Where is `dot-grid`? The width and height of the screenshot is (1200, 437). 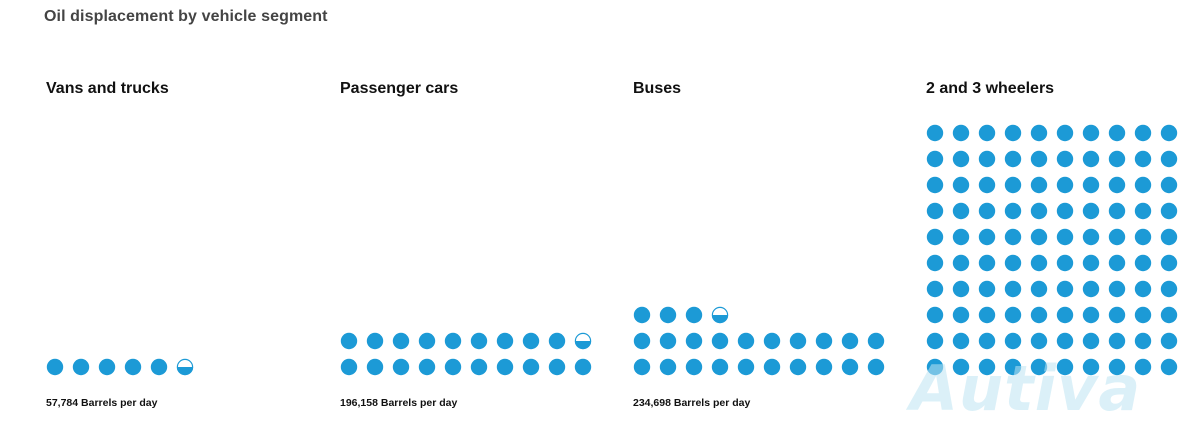
dot-grid is located at coordinates (759, 341).